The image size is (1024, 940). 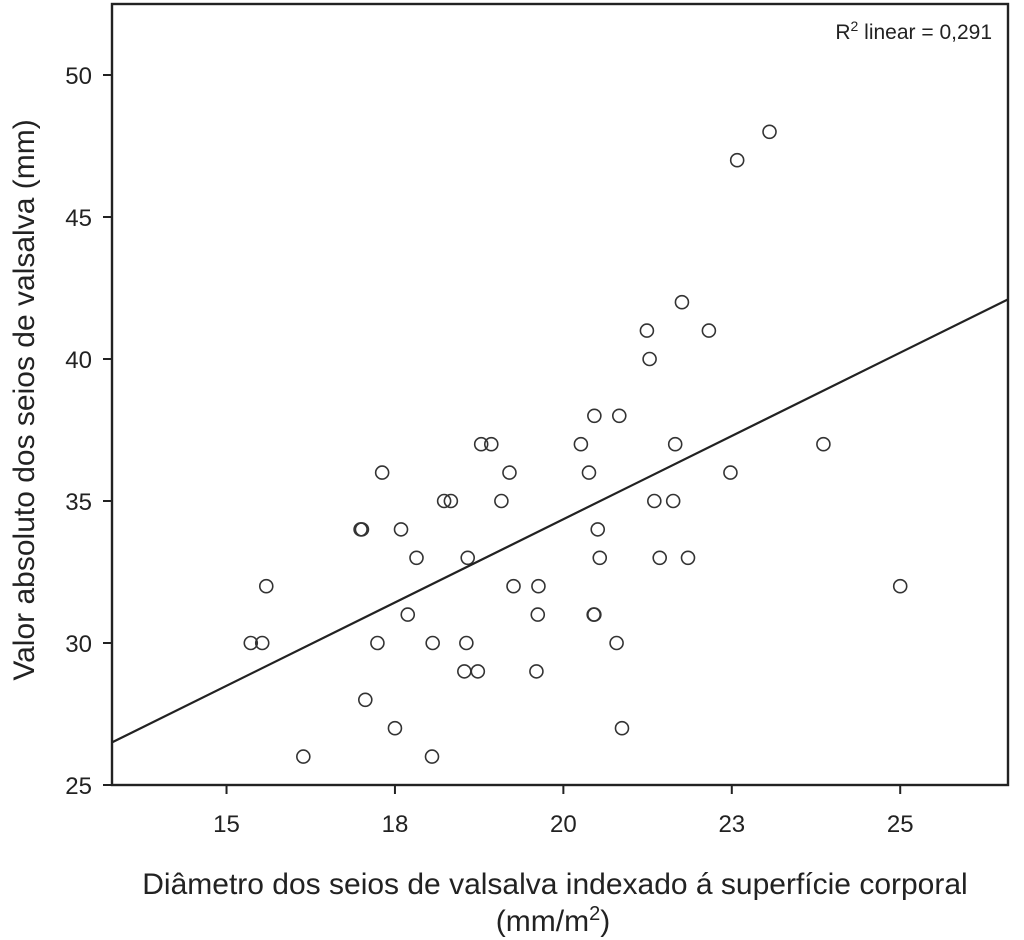 I want to click on x-tick-label: 25, so click(x=900, y=824).